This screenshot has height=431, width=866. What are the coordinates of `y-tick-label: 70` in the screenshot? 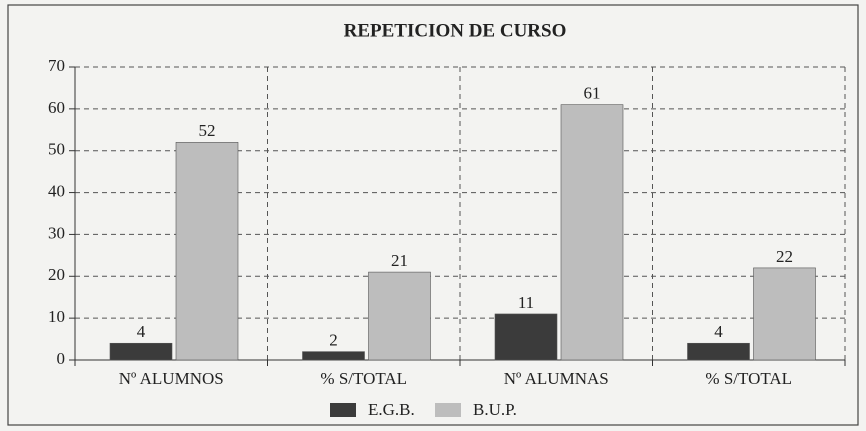 It's located at (56, 65).